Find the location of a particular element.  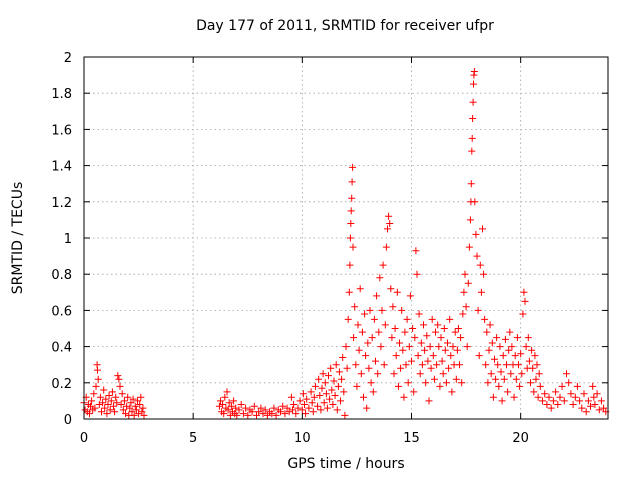

x-tick-label: 10 is located at coordinates (302, 438).